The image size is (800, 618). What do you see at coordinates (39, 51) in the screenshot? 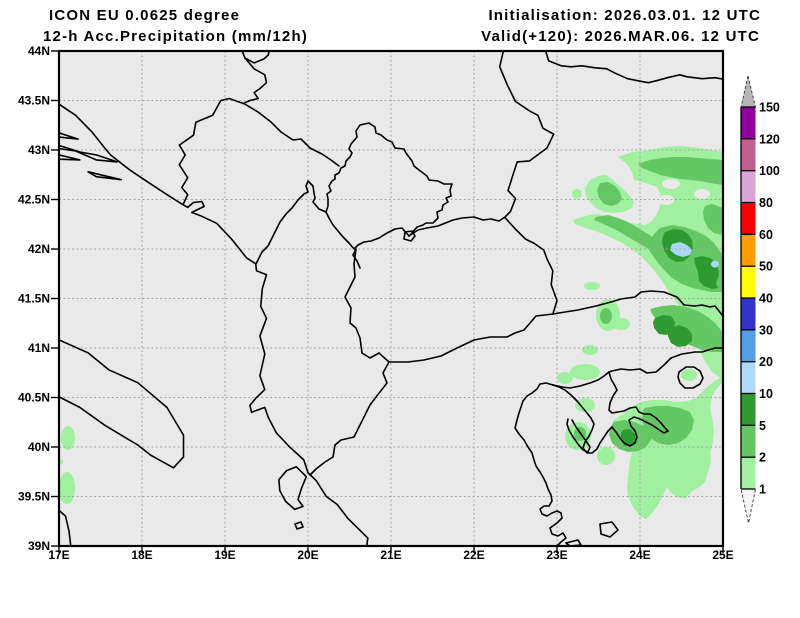
I see `svg-text: 44N` at bounding box center [39, 51].